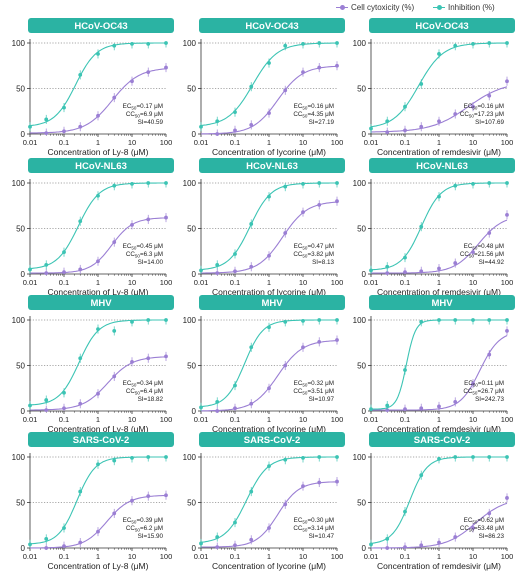 Image resolution: width=531 pixels, height=571 pixels. Describe the element at coordinates (375, 7) in the screenshot. I see `legend-item-cytotoxicity: Cell cytoxicity (%)` at that location.